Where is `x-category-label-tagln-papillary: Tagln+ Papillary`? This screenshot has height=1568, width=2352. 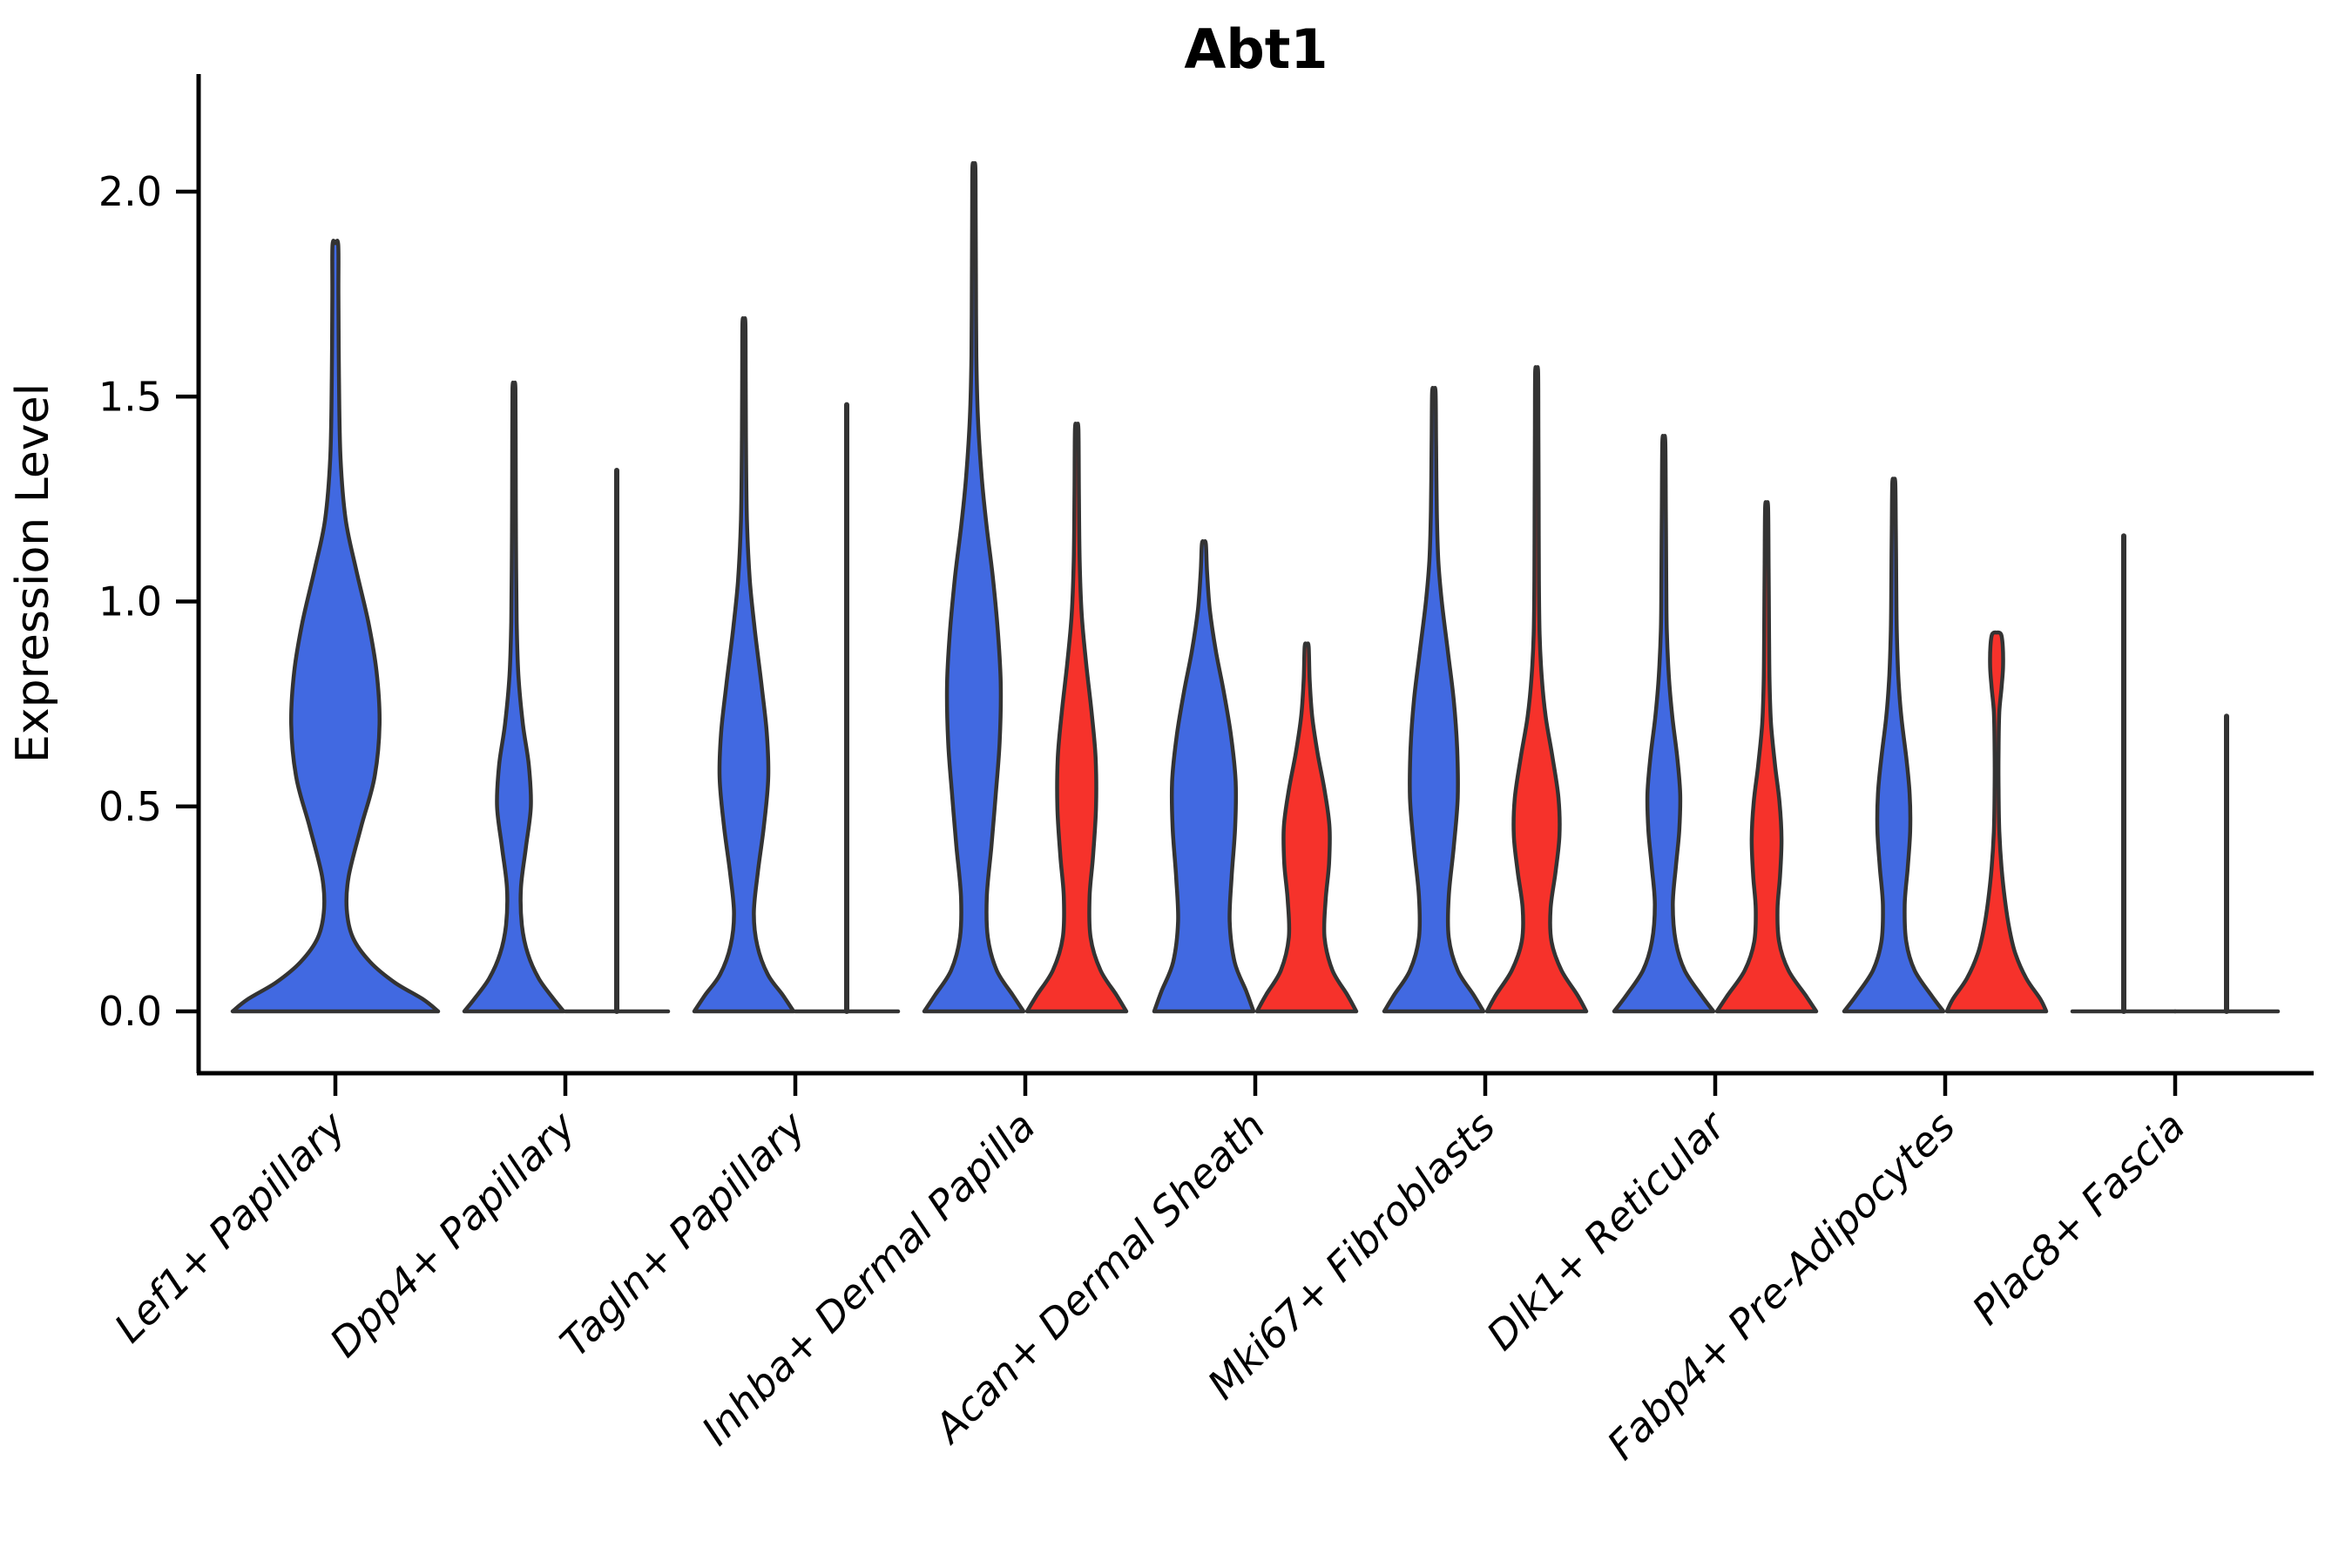 x-category-label-tagln-papillary: Tagln+ Papillary is located at coordinates (682, 1234).